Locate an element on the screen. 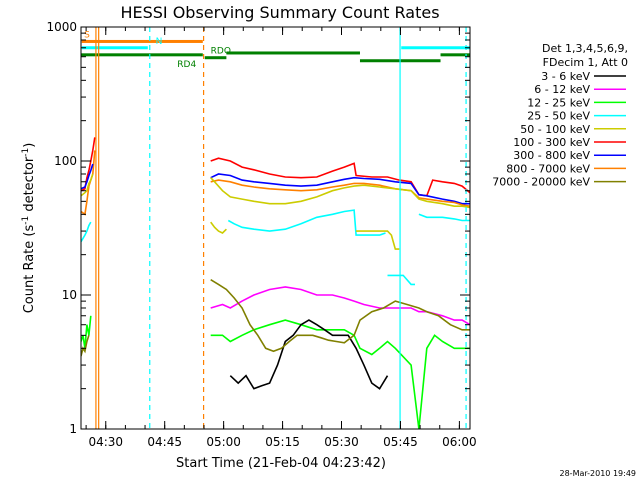 The width and height of the screenshot is (640, 480). observing-bars-layer: S N RD4 RDO is located at coordinates (275, 50).